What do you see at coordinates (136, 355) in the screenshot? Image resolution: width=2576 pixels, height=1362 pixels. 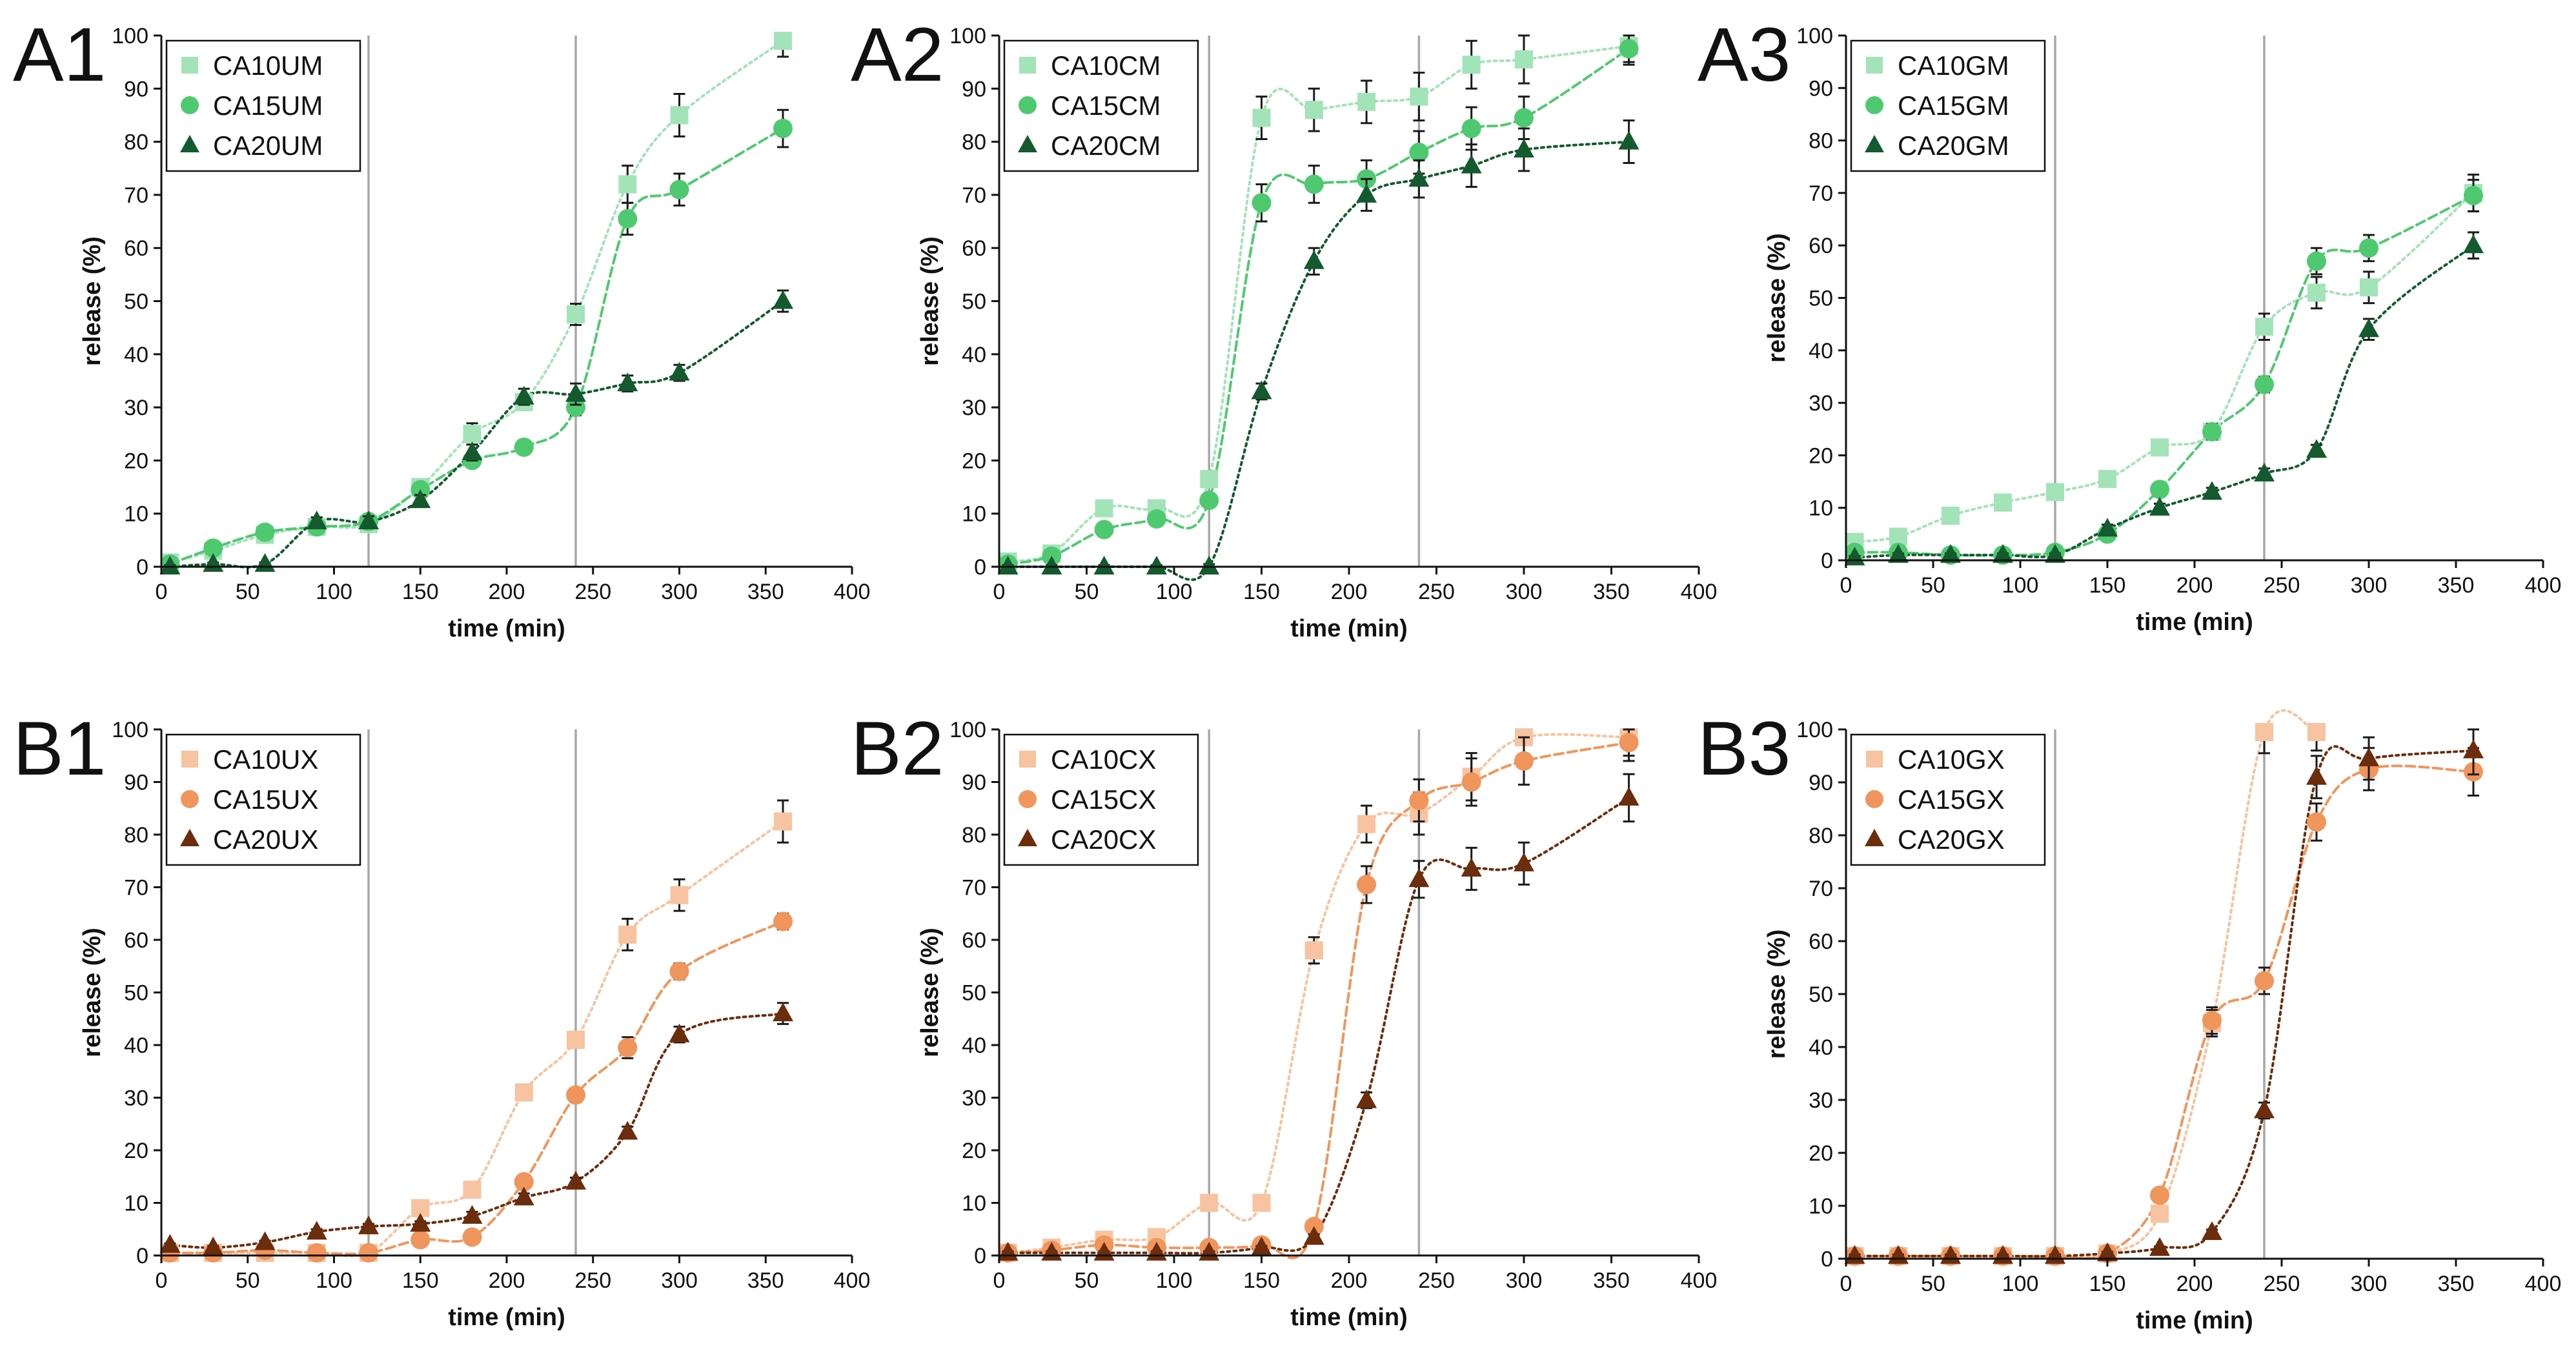 I see `y-tick-label: 40` at bounding box center [136, 355].